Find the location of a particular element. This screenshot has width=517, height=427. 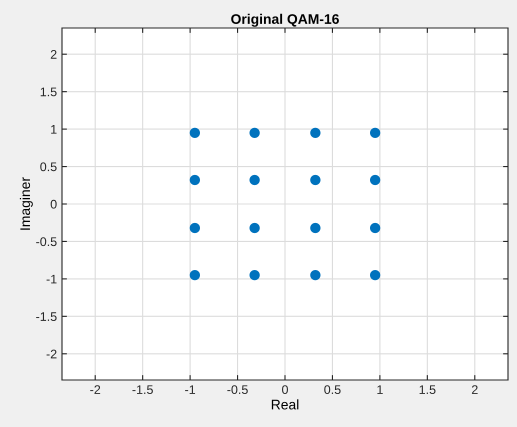

y-tick-label: -1.5 is located at coordinates (46, 316).